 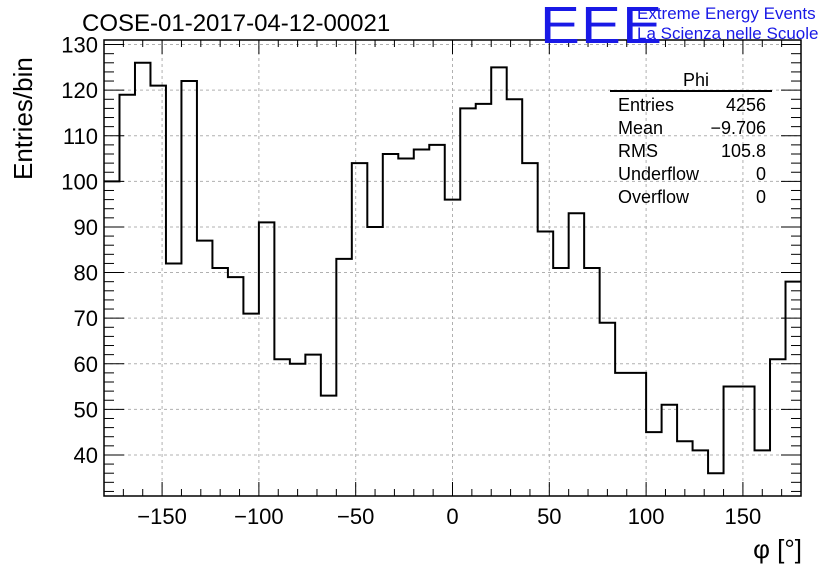 I want to click on stats-row-underflow: Underflow 0, so click(x=691, y=174).